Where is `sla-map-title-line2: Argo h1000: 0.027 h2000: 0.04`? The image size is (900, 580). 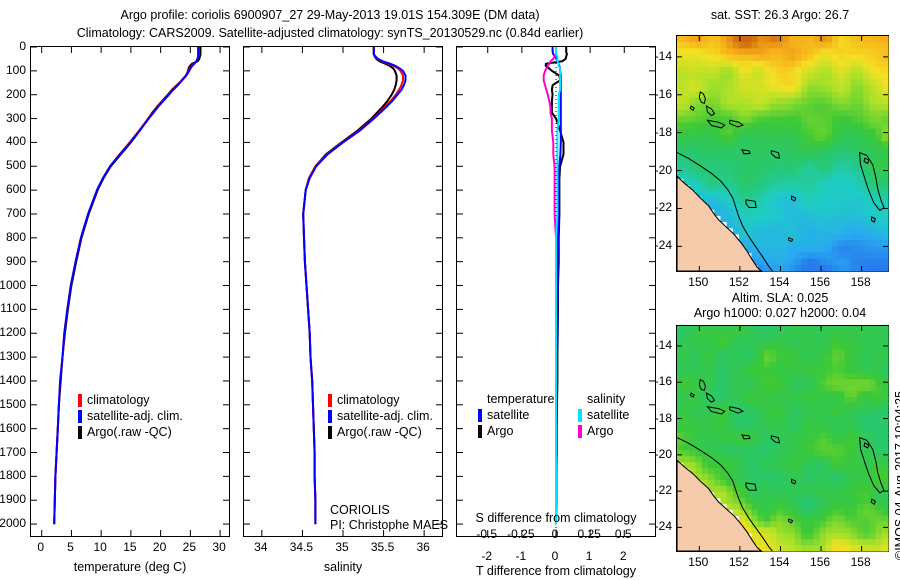
sla-map-title-line2: Argo h1000: 0.027 h2000: 0.04 is located at coordinates (780, 313).